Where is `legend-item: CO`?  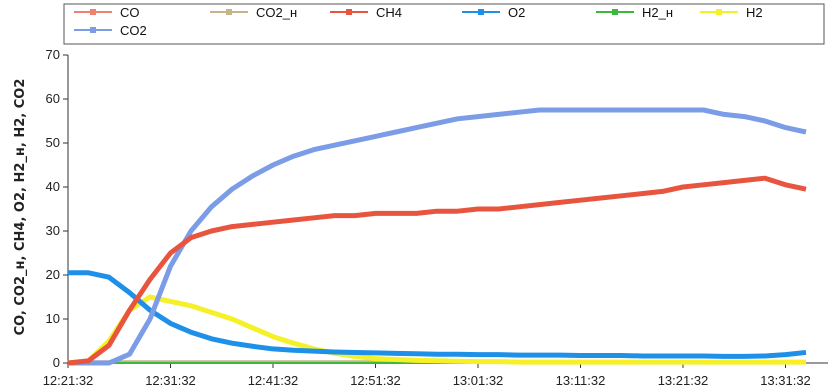 legend-item: CO is located at coordinates (107, 12).